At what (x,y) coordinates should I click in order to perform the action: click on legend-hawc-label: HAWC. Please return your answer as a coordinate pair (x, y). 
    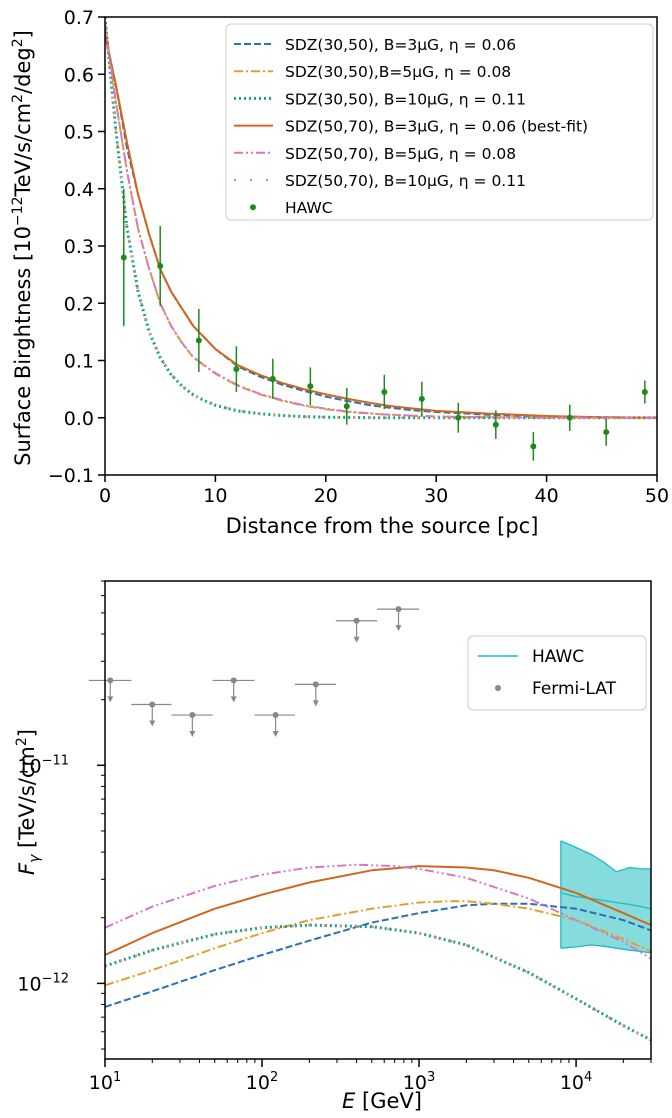
    Looking at the image, I should click on (558, 657).